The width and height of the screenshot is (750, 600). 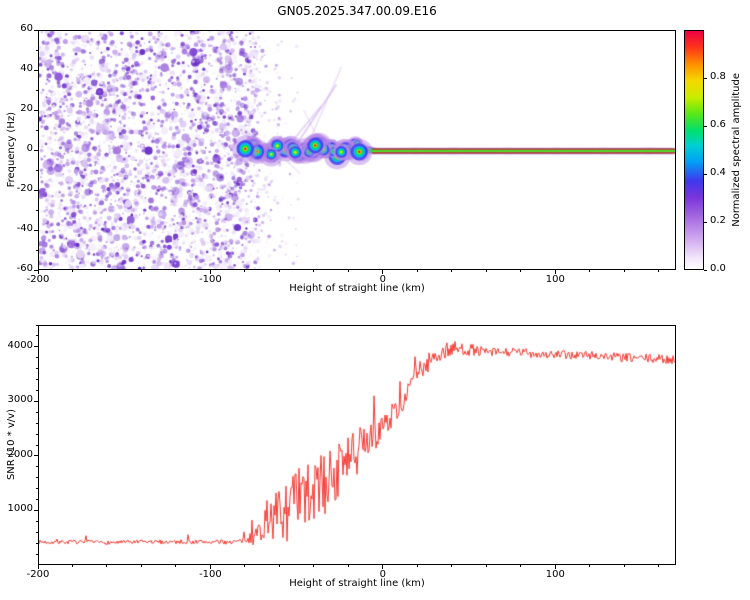 What do you see at coordinates (26, 28) in the screenshot?
I see `y-tick-label: 60` at bounding box center [26, 28].